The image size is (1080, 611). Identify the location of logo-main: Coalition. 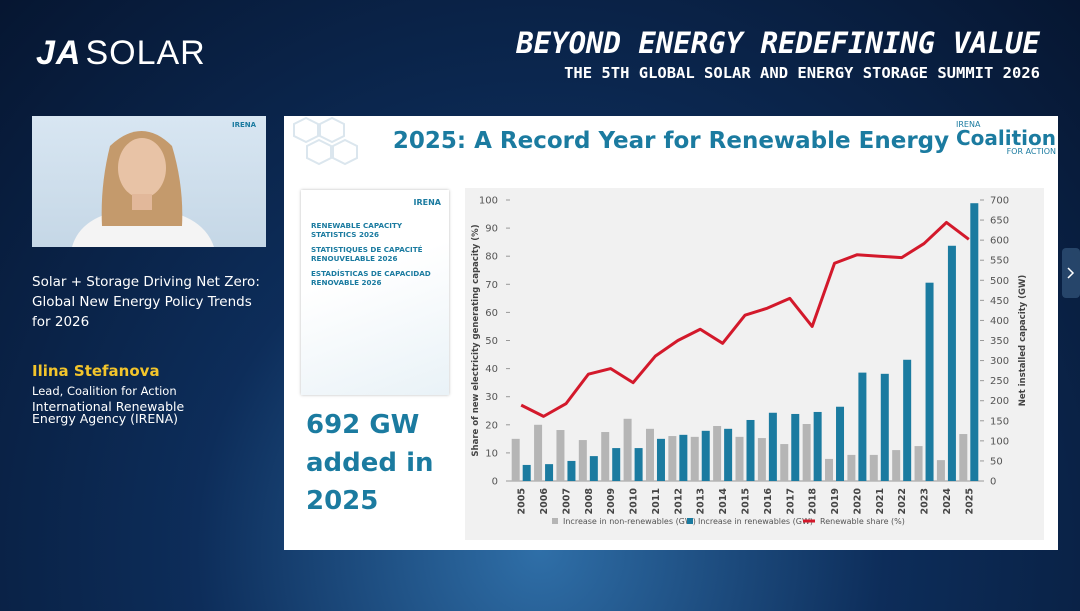
(1006, 138).